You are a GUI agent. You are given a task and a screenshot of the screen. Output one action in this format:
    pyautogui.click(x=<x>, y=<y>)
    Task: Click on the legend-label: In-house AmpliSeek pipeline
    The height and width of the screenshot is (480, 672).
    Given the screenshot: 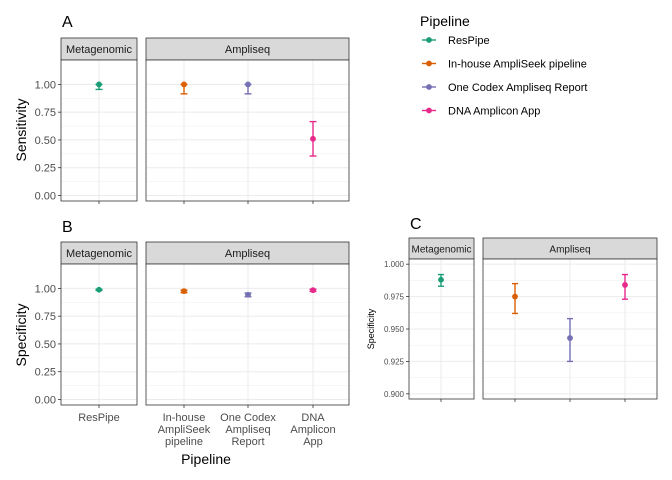 What is the action you would take?
    pyautogui.click(x=517, y=65)
    